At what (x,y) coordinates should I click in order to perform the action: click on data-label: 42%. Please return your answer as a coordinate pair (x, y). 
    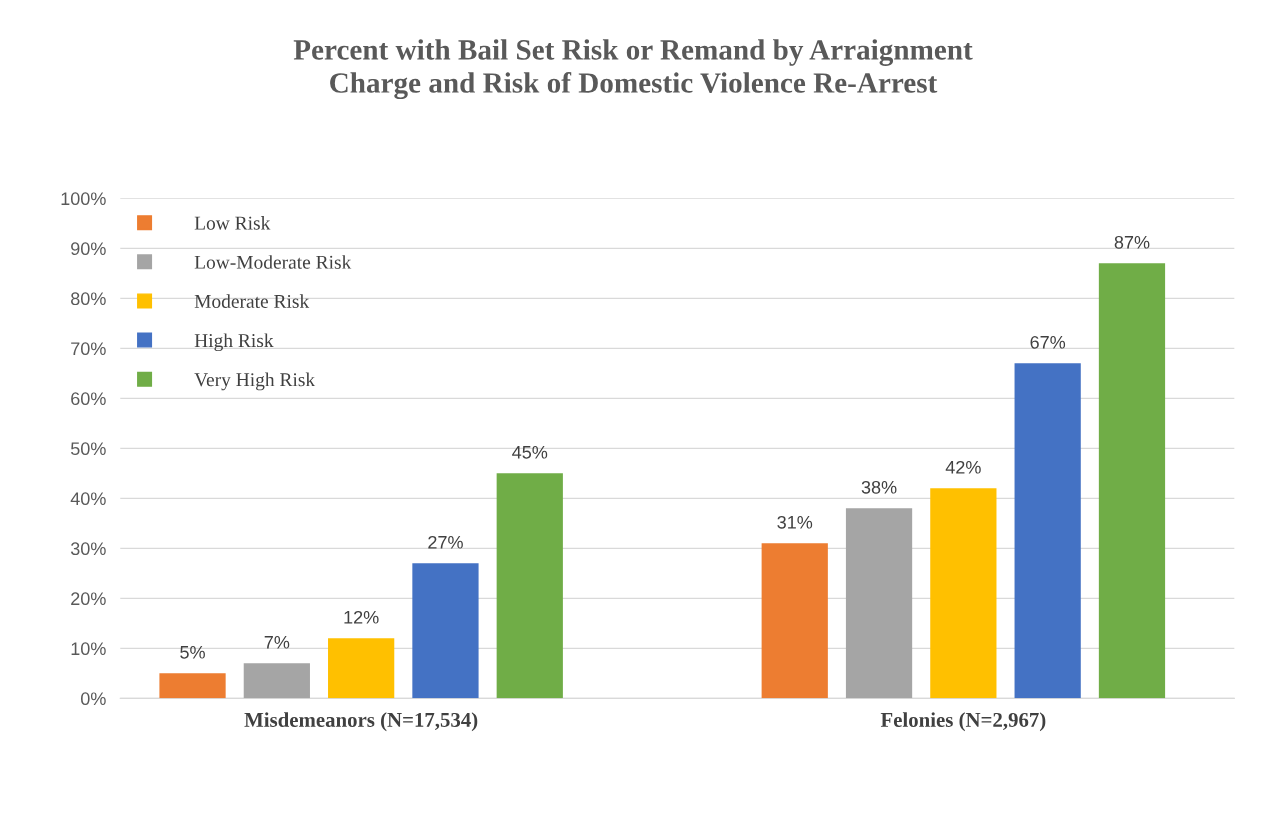
    Looking at the image, I should click on (963, 467).